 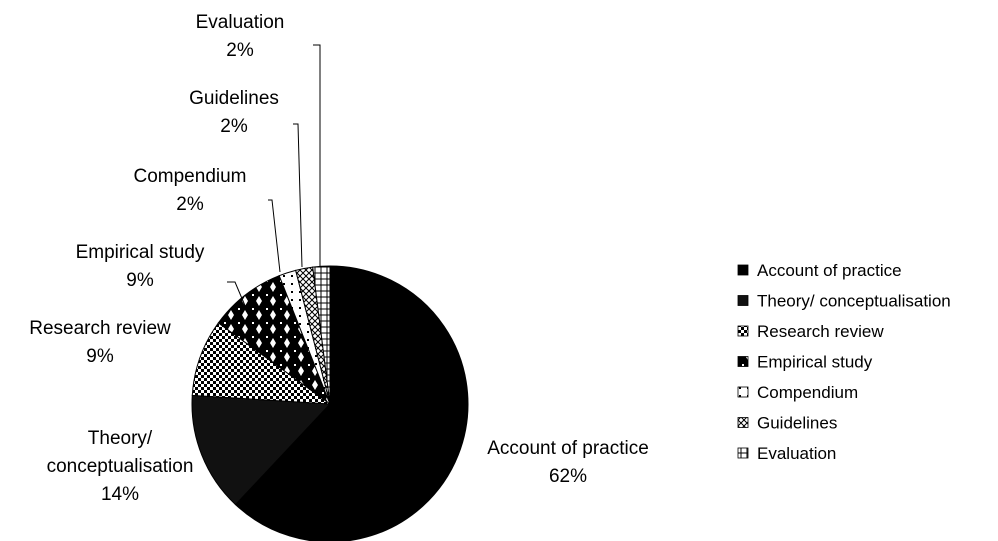 I want to click on pie-slices, so click(x=330, y=403).